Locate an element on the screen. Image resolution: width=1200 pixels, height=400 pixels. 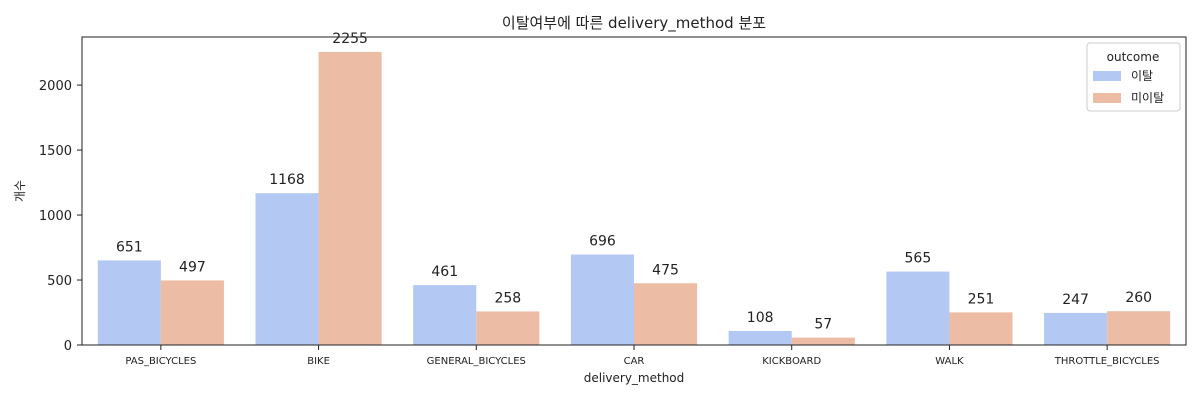
x-tick-label: BIKE is located at coordinates (318, 361).